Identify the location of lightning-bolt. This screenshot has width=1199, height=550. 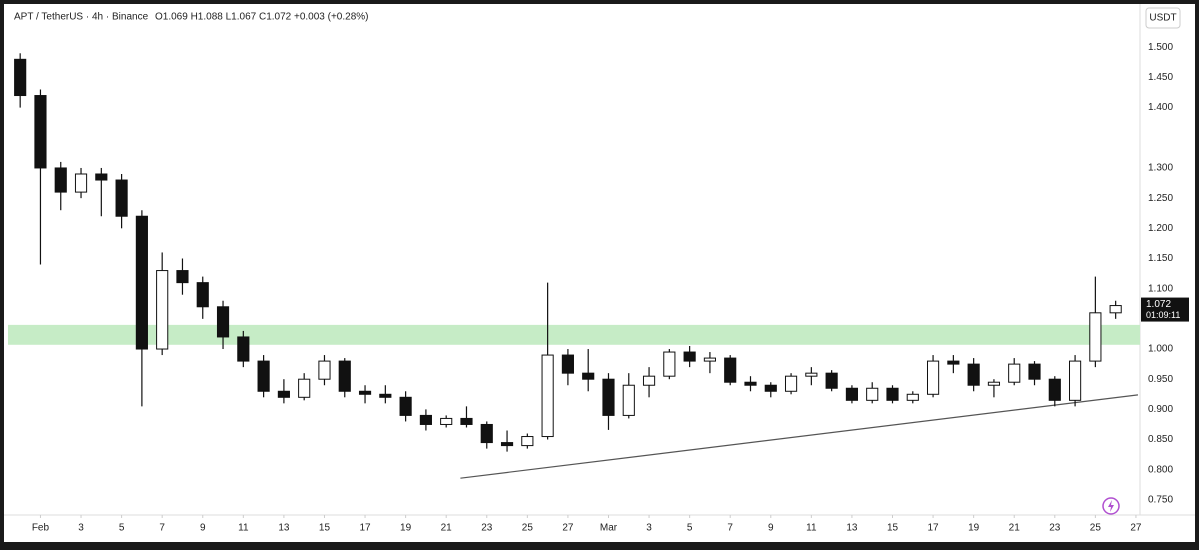
(1111, 506).